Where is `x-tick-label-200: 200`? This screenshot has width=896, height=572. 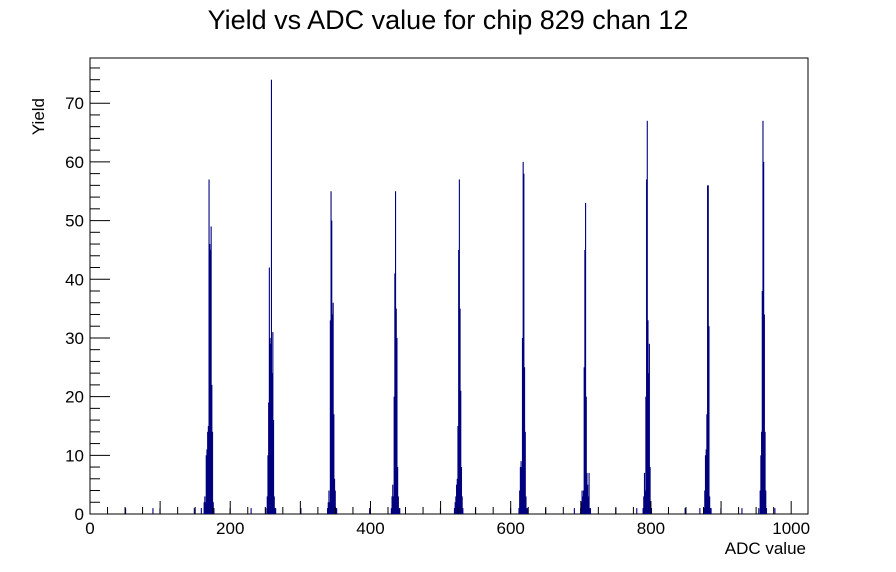
x-tick-label-200: 200 is located at coordinates (230, 528).